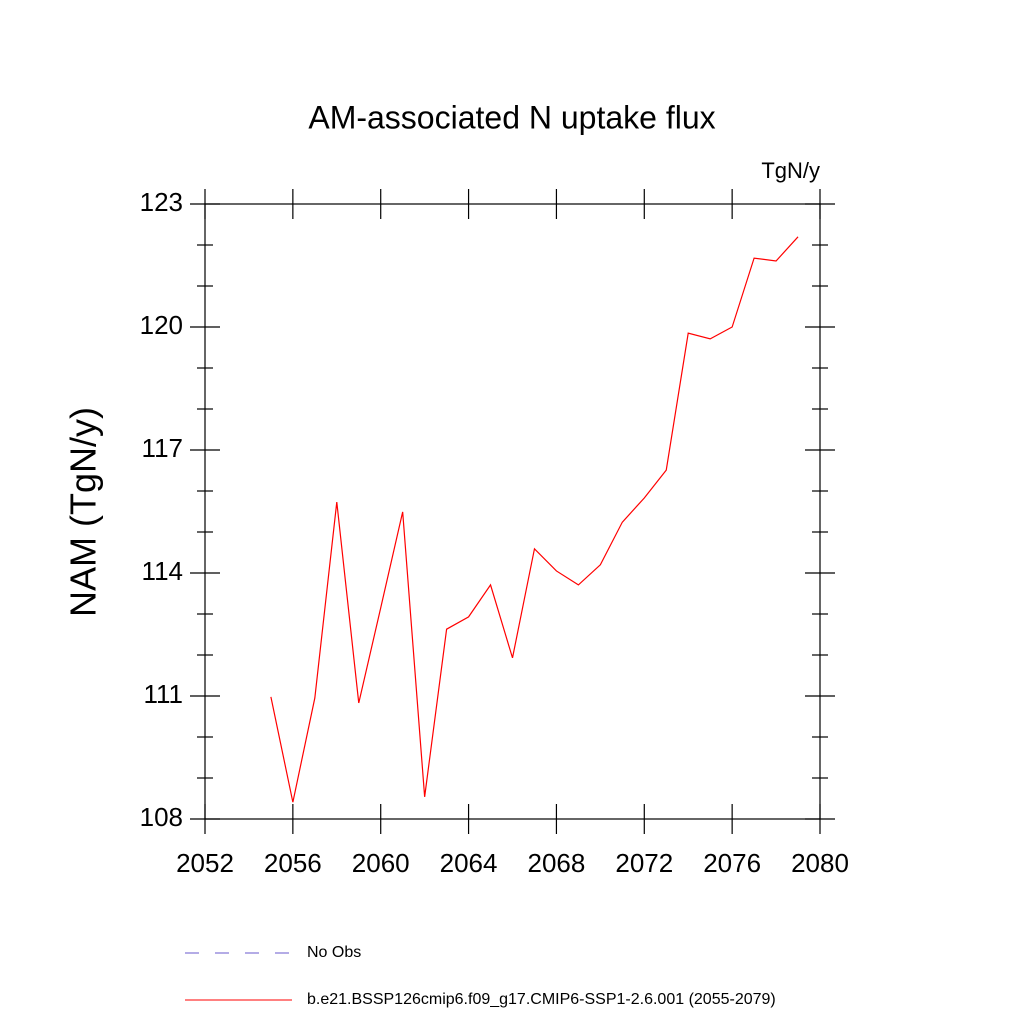 This screenshot has height=1024, width=1024. I want to click on x-tick-label: 2076, so click(732, 863).